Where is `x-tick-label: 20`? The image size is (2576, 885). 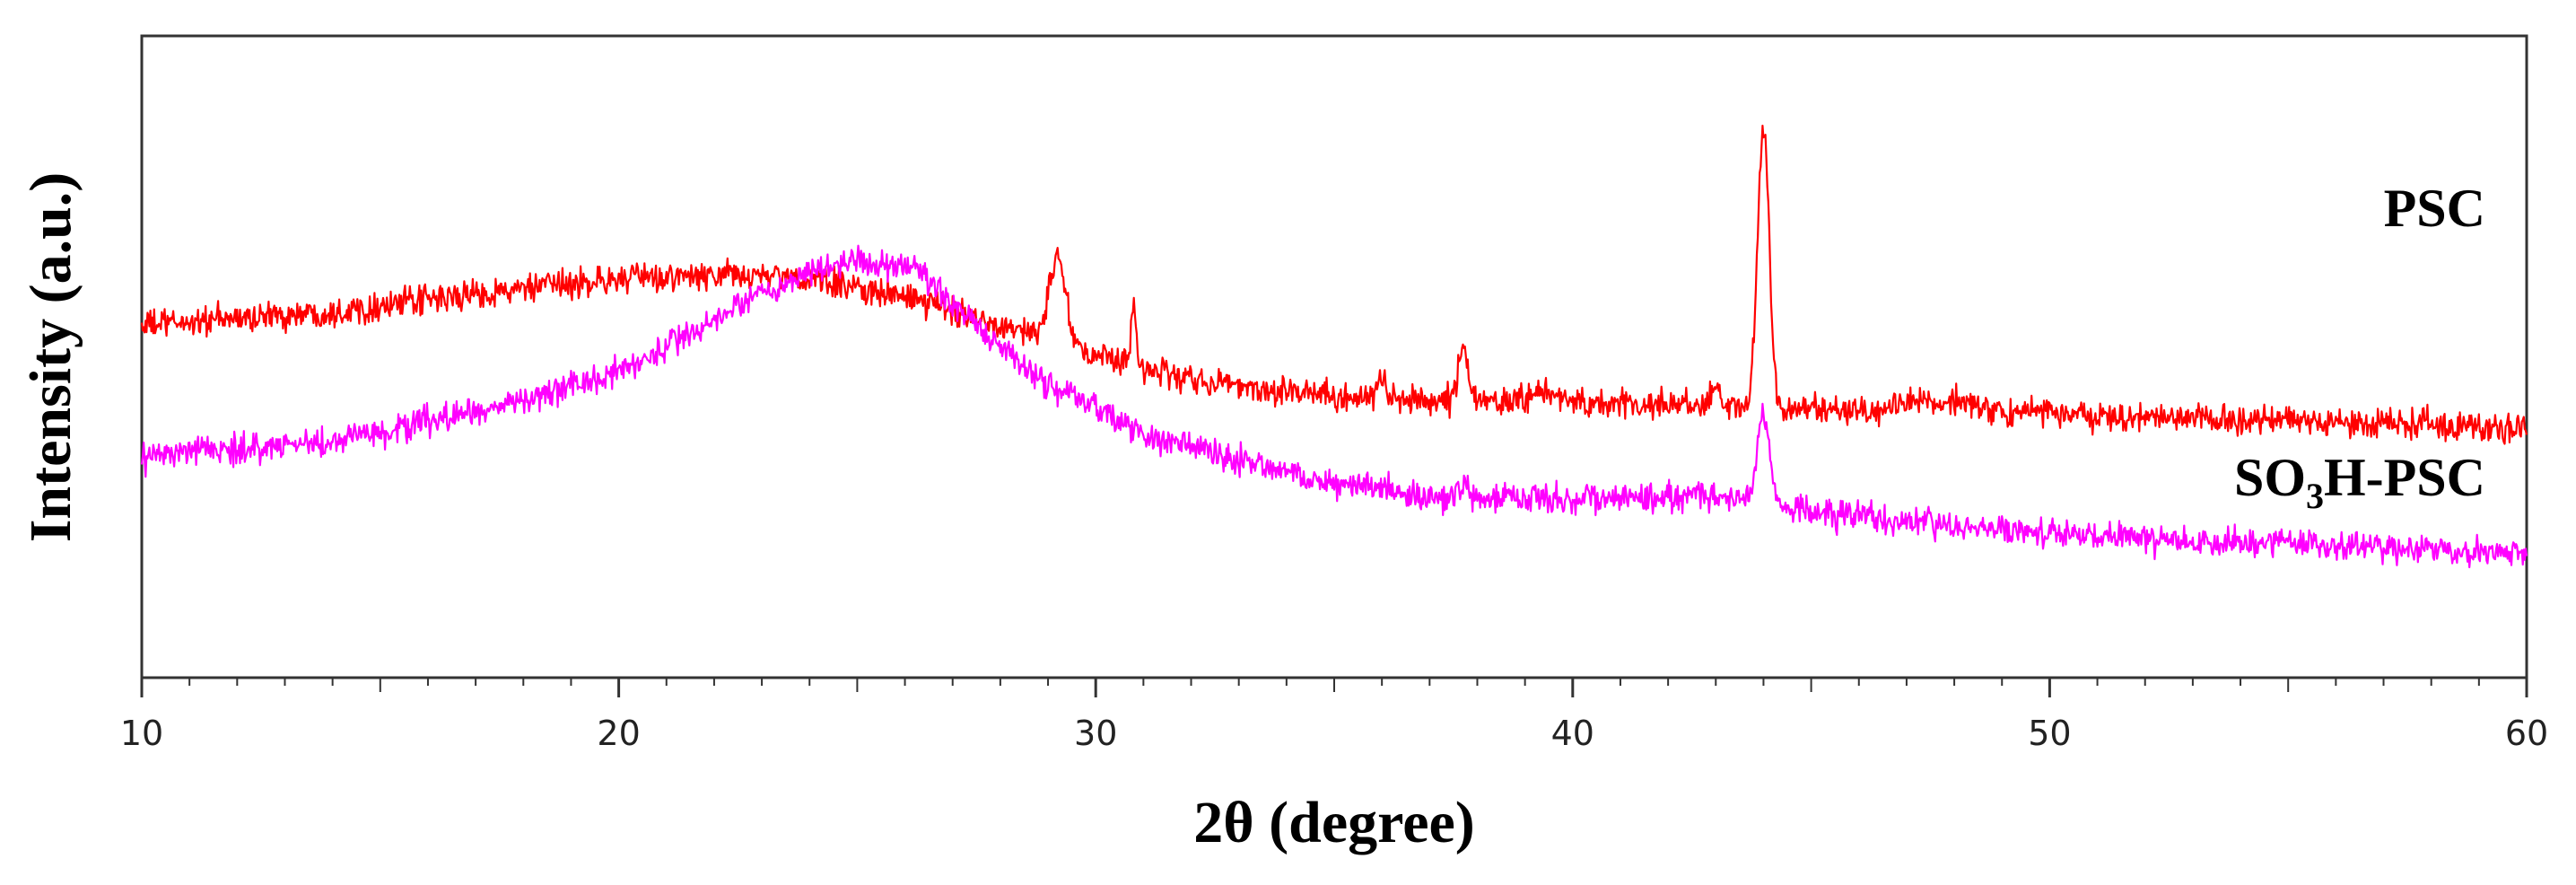 x-tick-label: 20 is located at coordinates (618, 733).